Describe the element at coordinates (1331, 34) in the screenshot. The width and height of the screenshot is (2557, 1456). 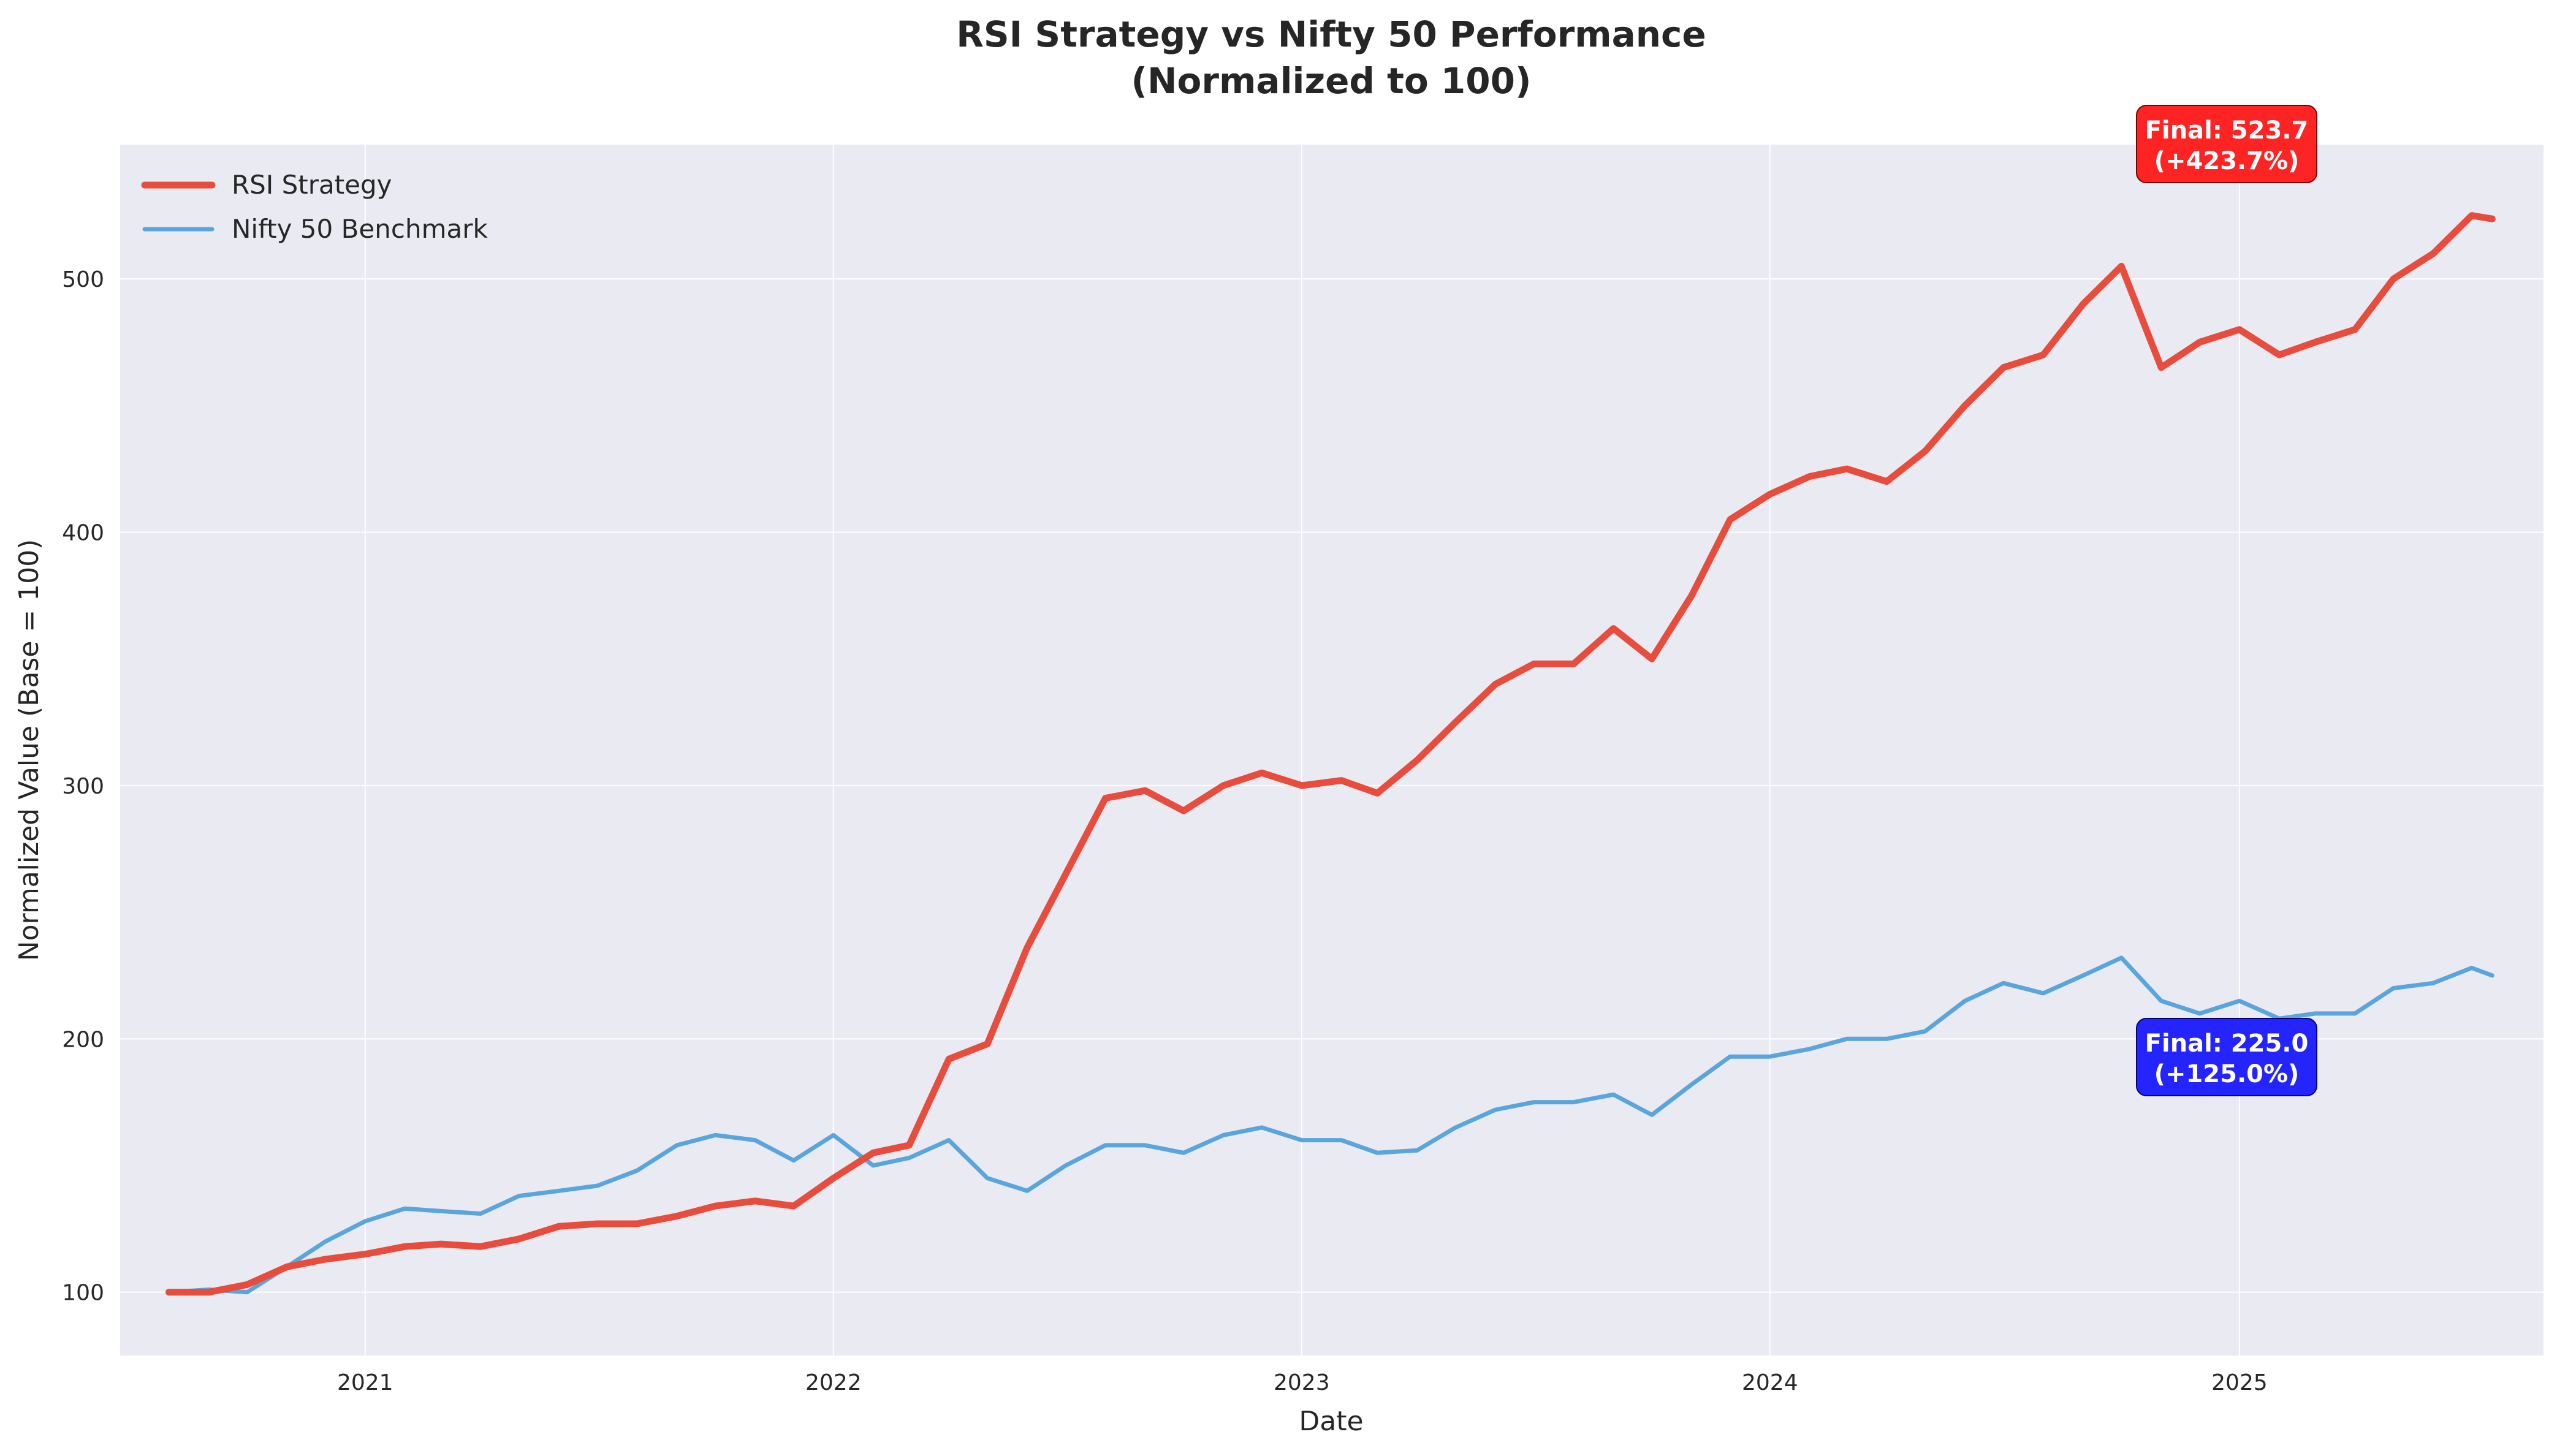
I see `chart-title: RSI Strategy vs Nifty 50 Performance` at that location.